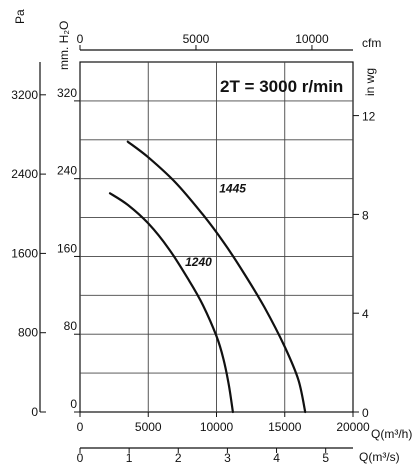  Describe the element at coordinates (64, 45) in the screenshot. I see `axis-label-mmh2o: mm. H₂O` at that location.